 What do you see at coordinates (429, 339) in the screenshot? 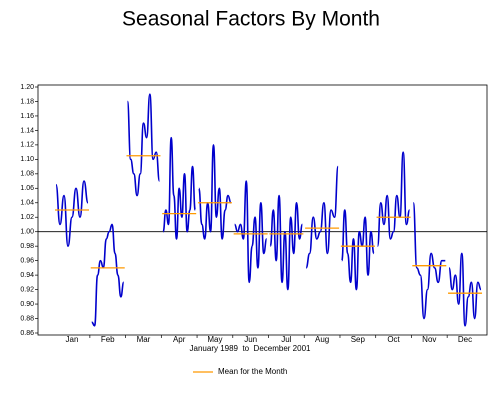
I see `x-tick-label: Nov` at bounding box center [429, 339].